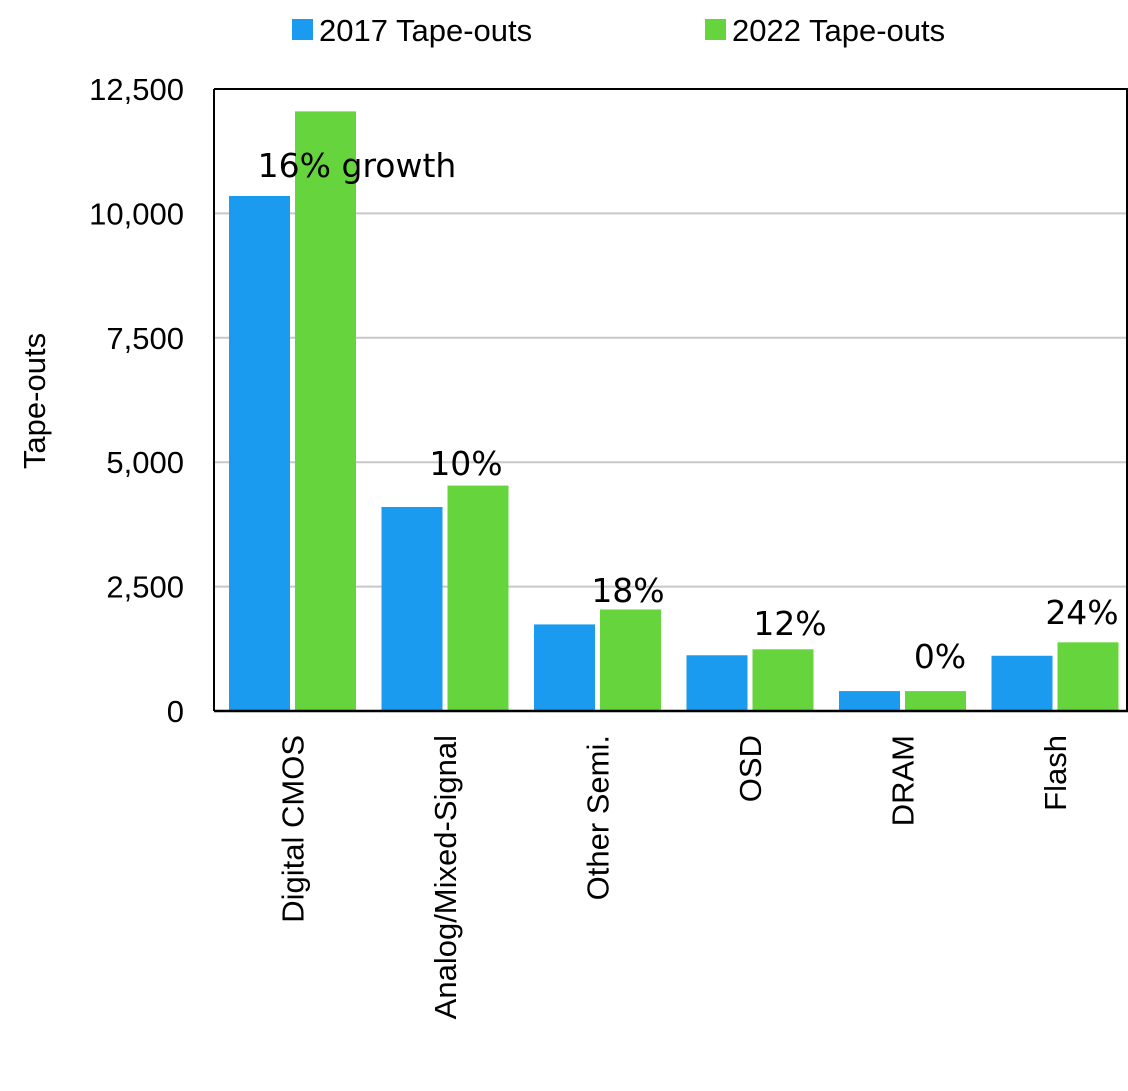  What do you see at coordinates (750, 768) in the screenshot?
I see `x-category-label: OSD` at bounding box center [750, 768].